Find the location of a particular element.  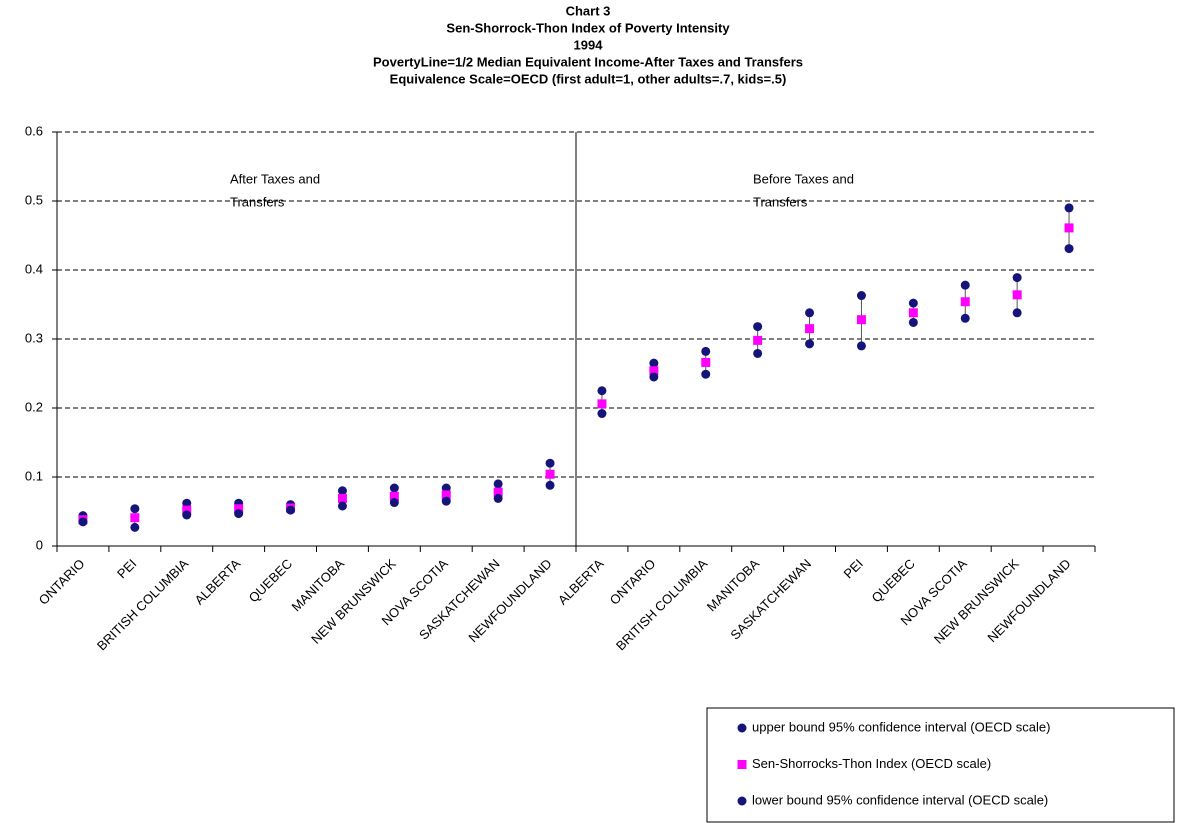

y-tick-label: 0.5 is located at coordinates (34, 199).